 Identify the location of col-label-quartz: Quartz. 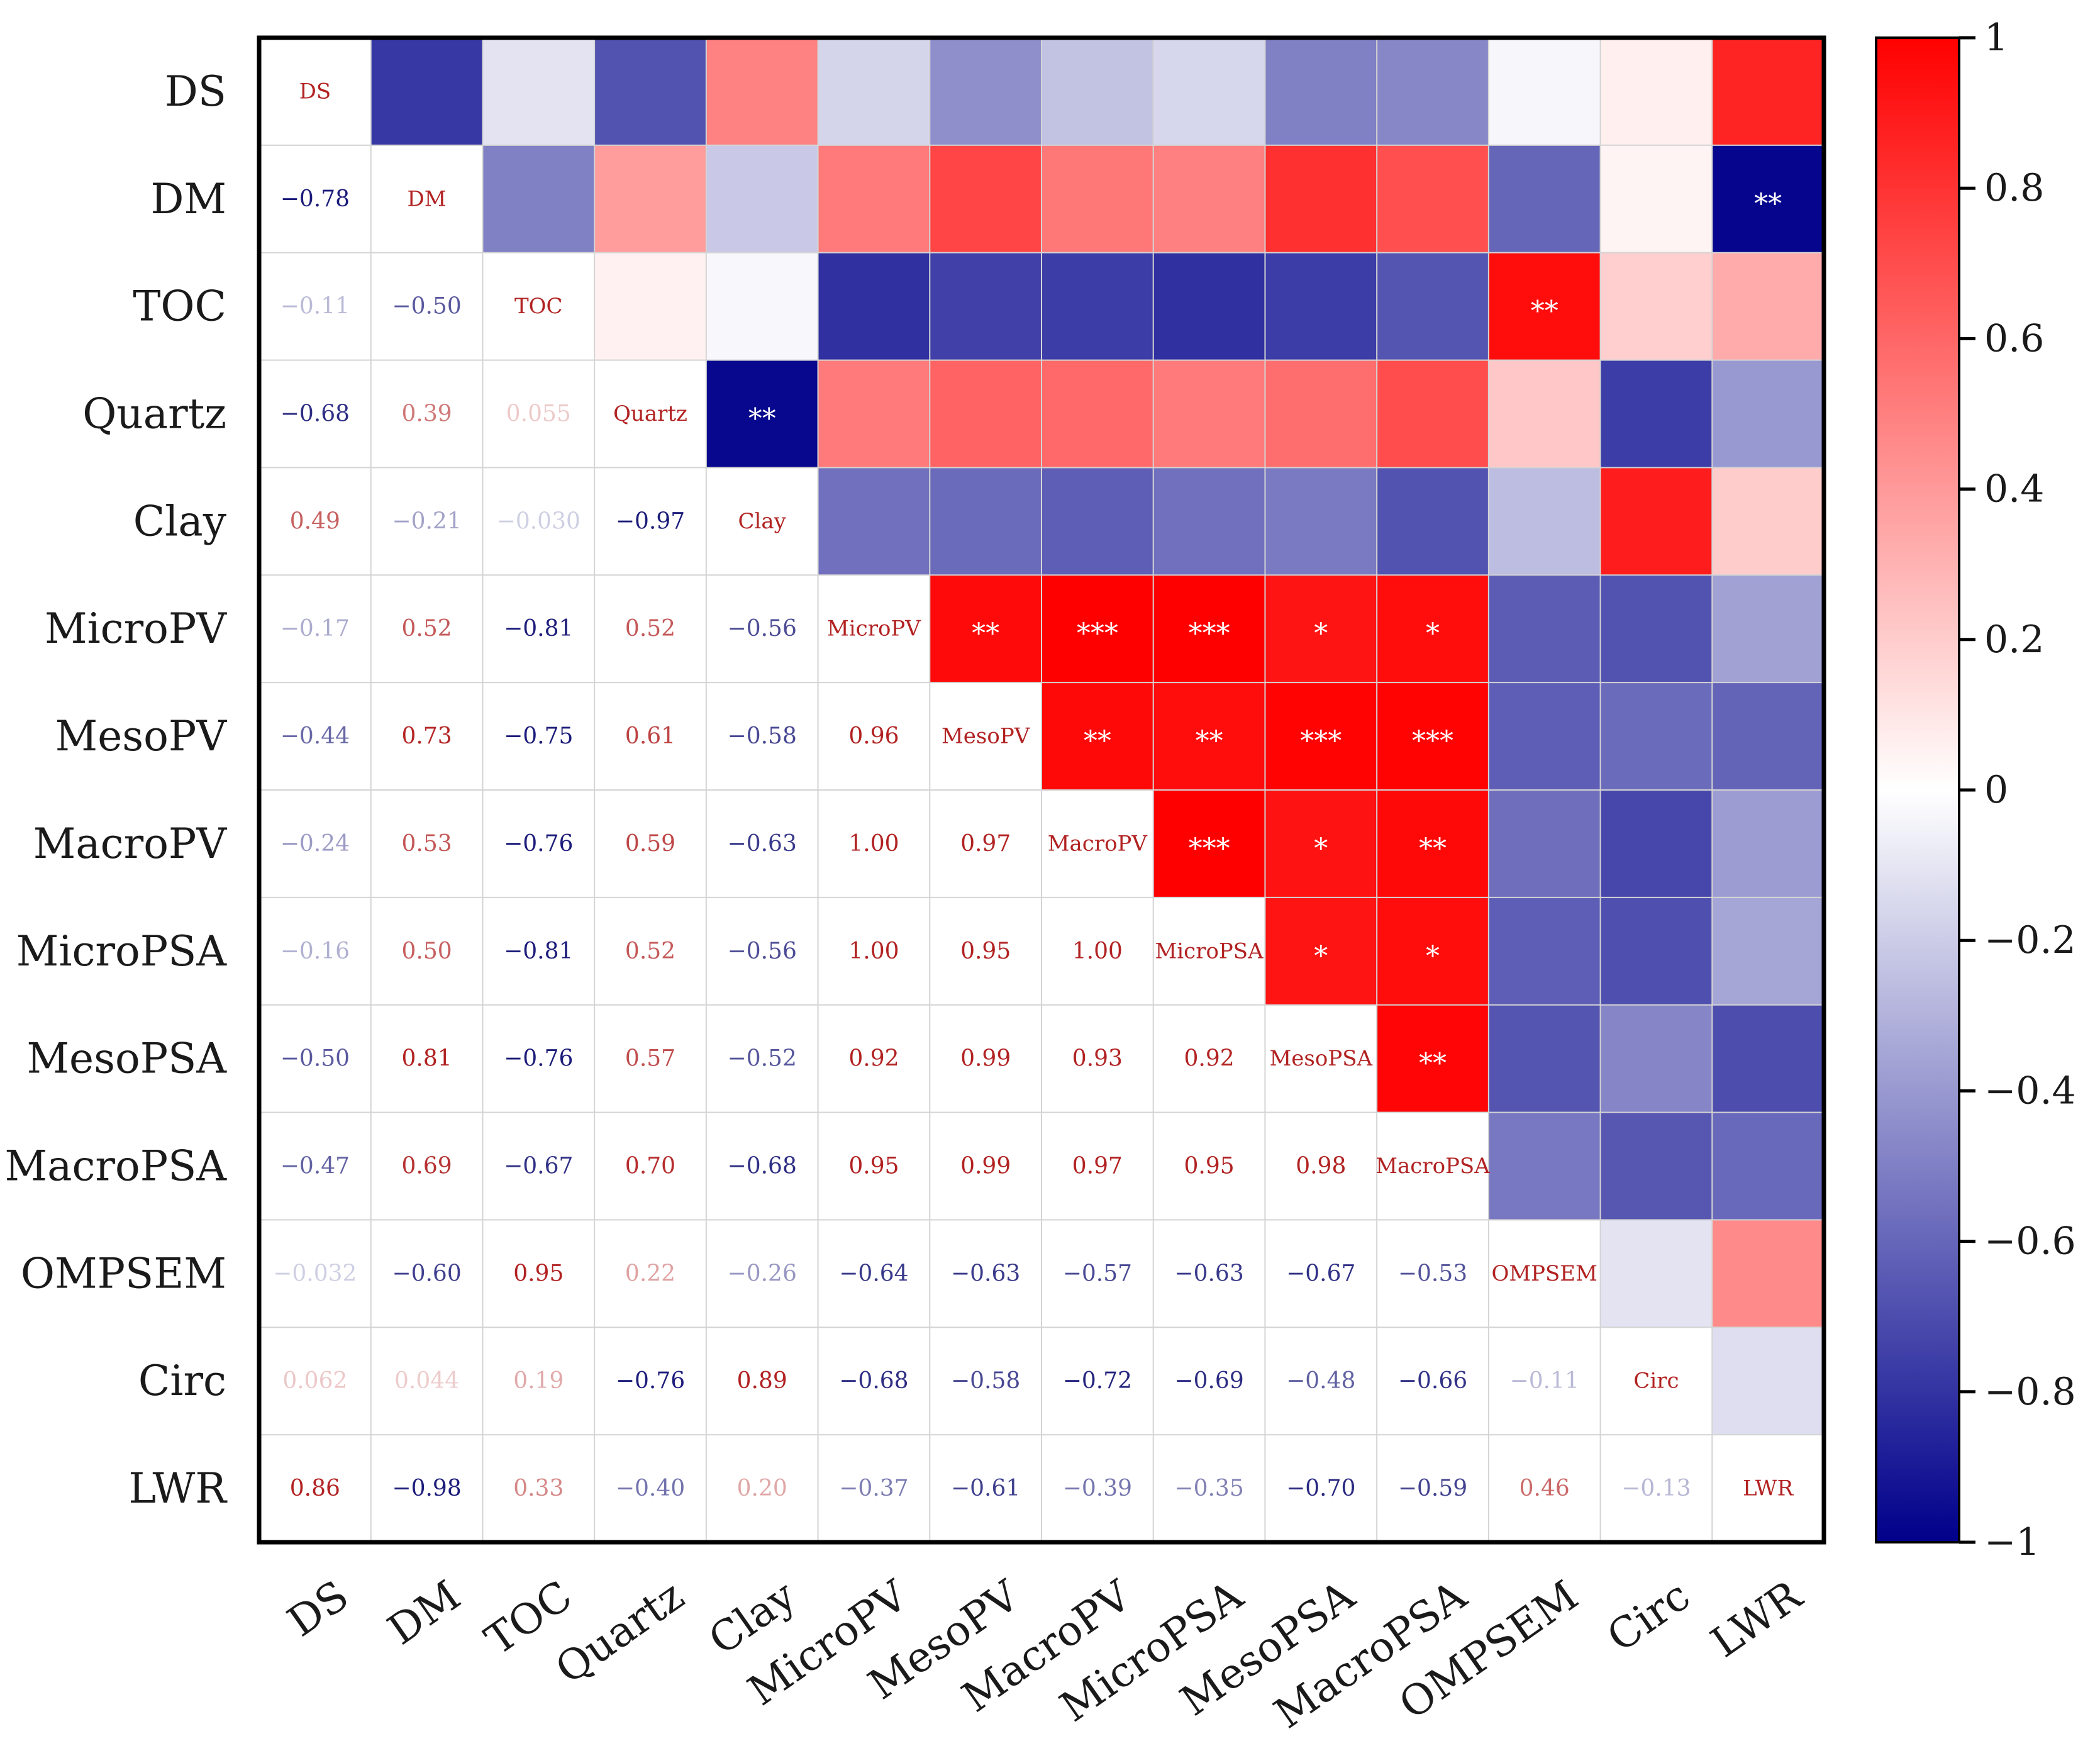
(620, 1632).